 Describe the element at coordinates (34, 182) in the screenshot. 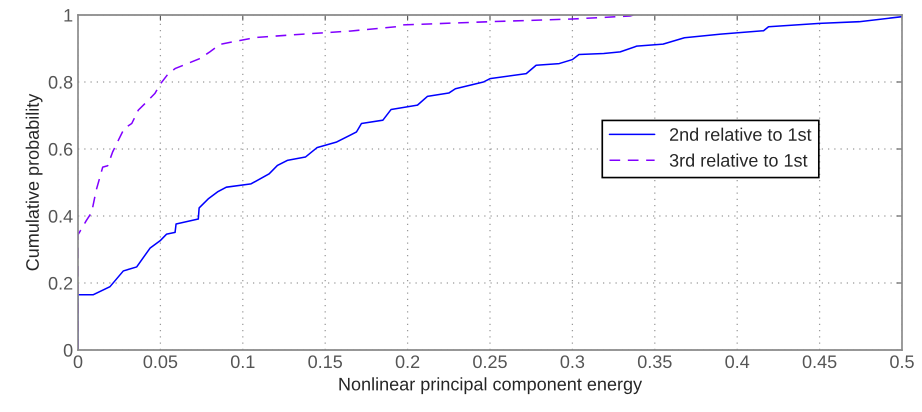

I see `y-axis-title: Cumulative probability` at that location.